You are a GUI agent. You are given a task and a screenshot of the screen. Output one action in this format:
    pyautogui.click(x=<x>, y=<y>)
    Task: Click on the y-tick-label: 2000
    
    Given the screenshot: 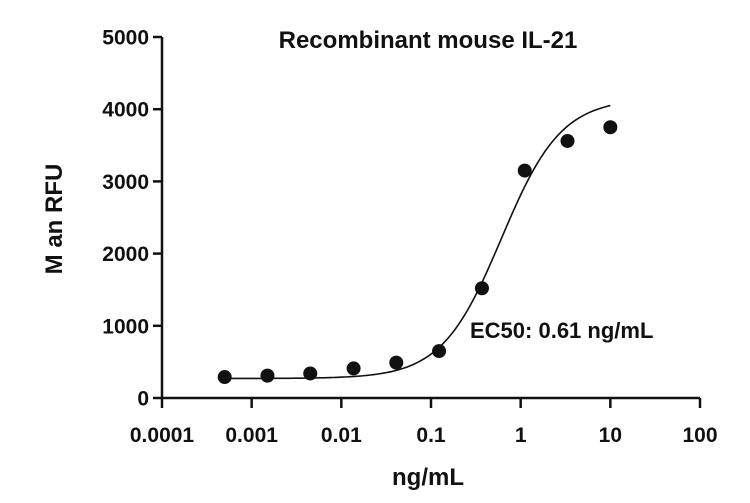 What is the action you would take?
    pyautogui.click(x=125, y=254)
    